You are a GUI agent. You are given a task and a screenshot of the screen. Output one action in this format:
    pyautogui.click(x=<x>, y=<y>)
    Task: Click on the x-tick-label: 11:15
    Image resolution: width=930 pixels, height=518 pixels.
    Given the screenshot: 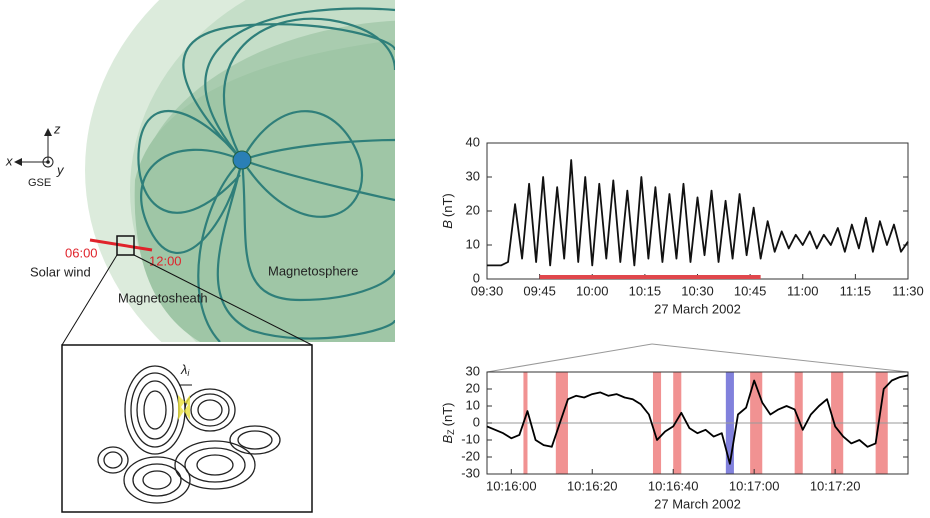 What is the action you would take?
    pyautogui.click(x=856, y=290)
    